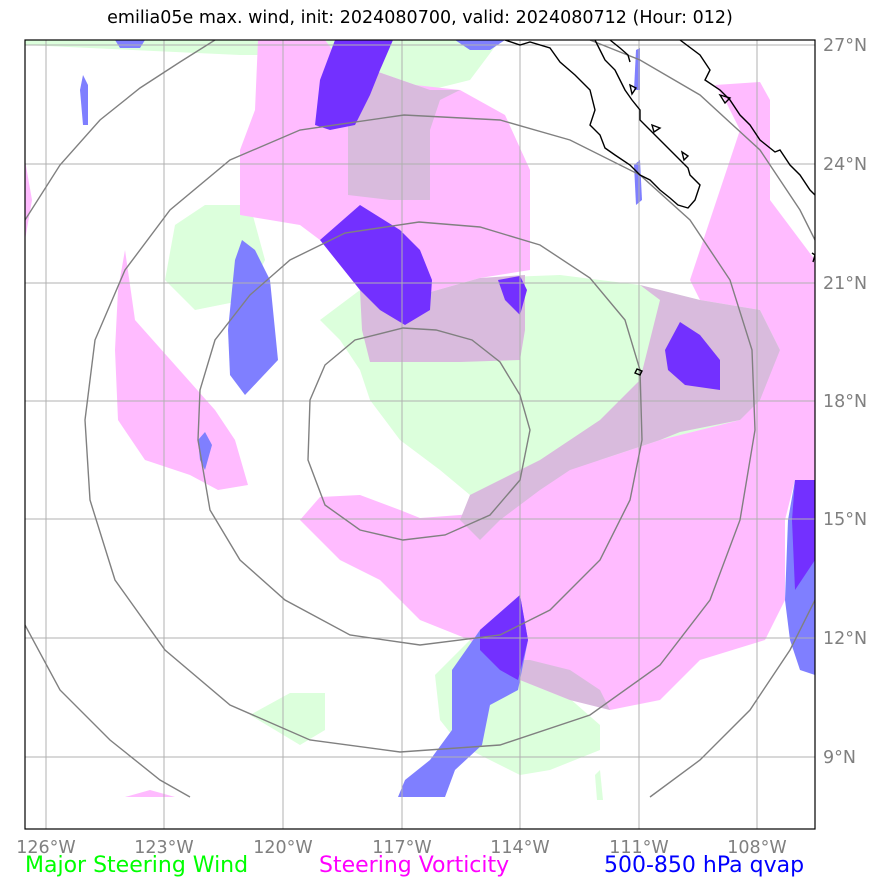 Image resolution: width=885 pixels, height=894 pixels. I want to click on coastline, so click(659, 208).